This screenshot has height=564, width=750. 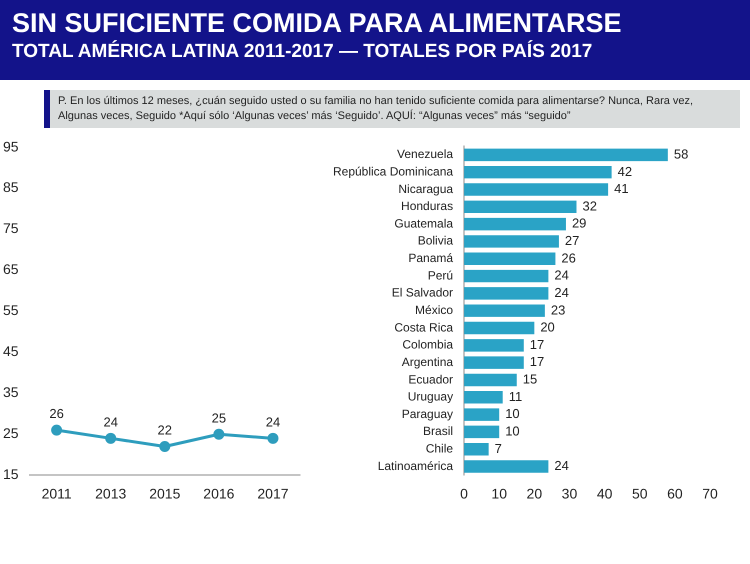 I want to click on x-tick-label: 70, so click(x=710, y=493).